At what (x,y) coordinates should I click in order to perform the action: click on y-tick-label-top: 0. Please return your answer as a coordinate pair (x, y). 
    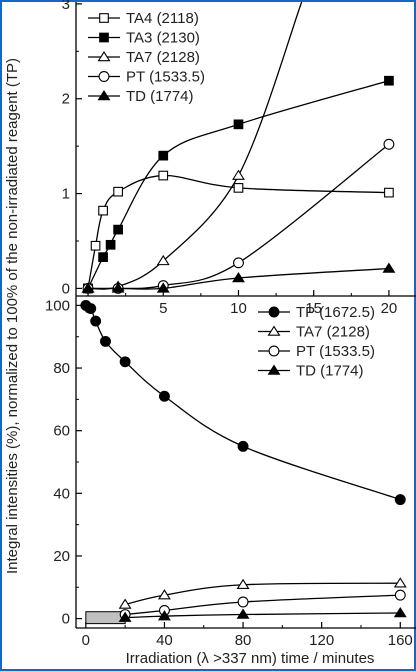
    Looking at the image, I should click on (66, 288).